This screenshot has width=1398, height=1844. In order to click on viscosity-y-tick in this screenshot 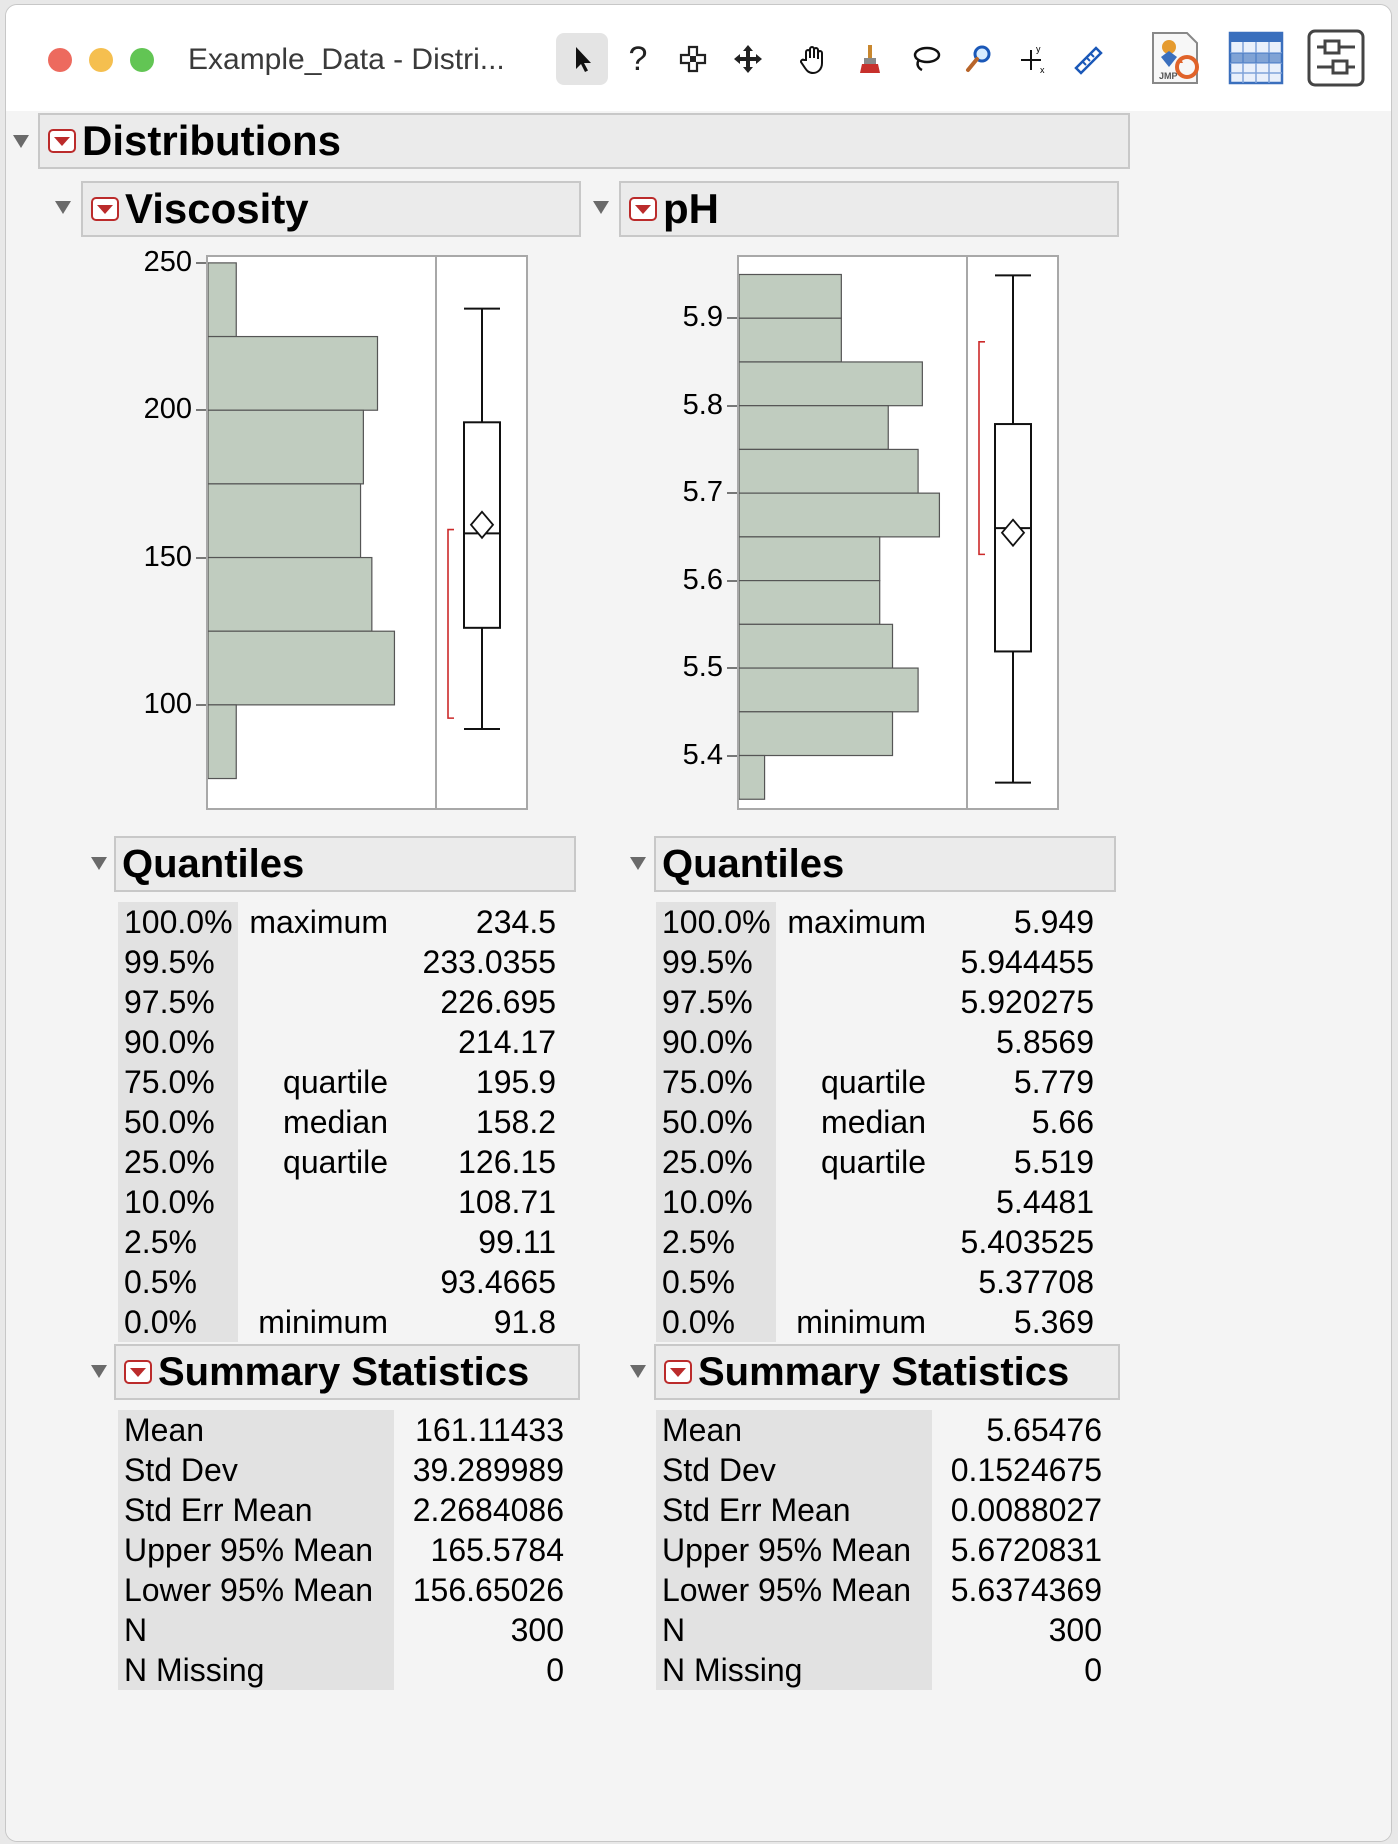, I will do `click(201, 410)`.